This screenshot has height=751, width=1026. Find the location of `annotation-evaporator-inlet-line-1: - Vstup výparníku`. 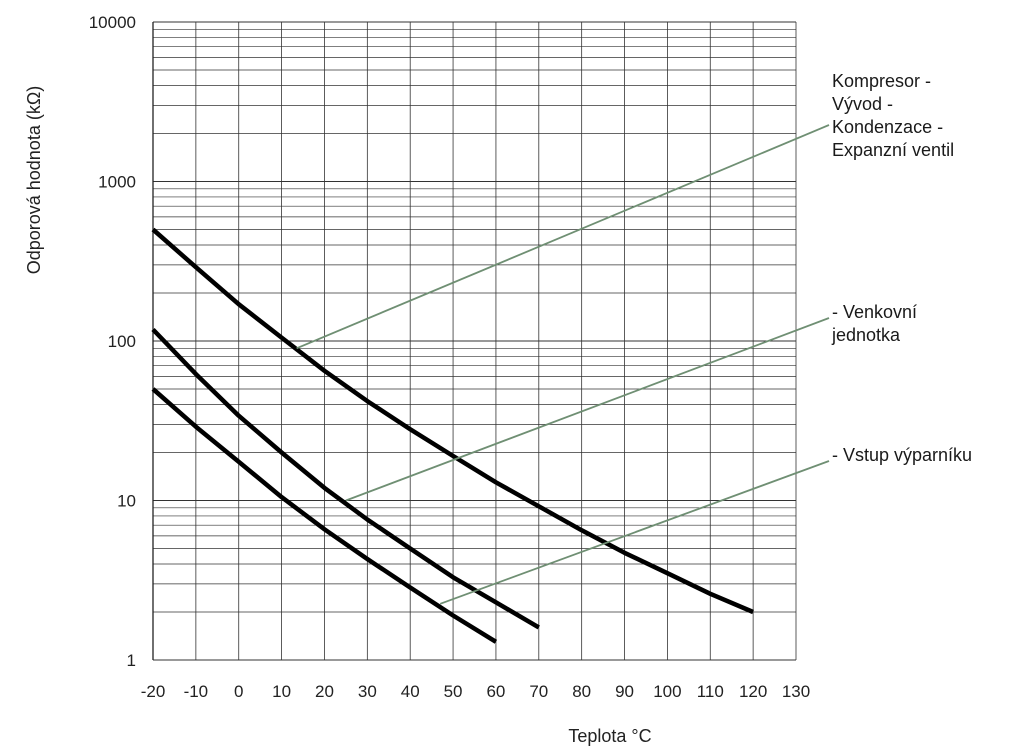

annotation-evaporator-inlet-line-1: - Vstup výparníku is located at coordinates (902, 455).